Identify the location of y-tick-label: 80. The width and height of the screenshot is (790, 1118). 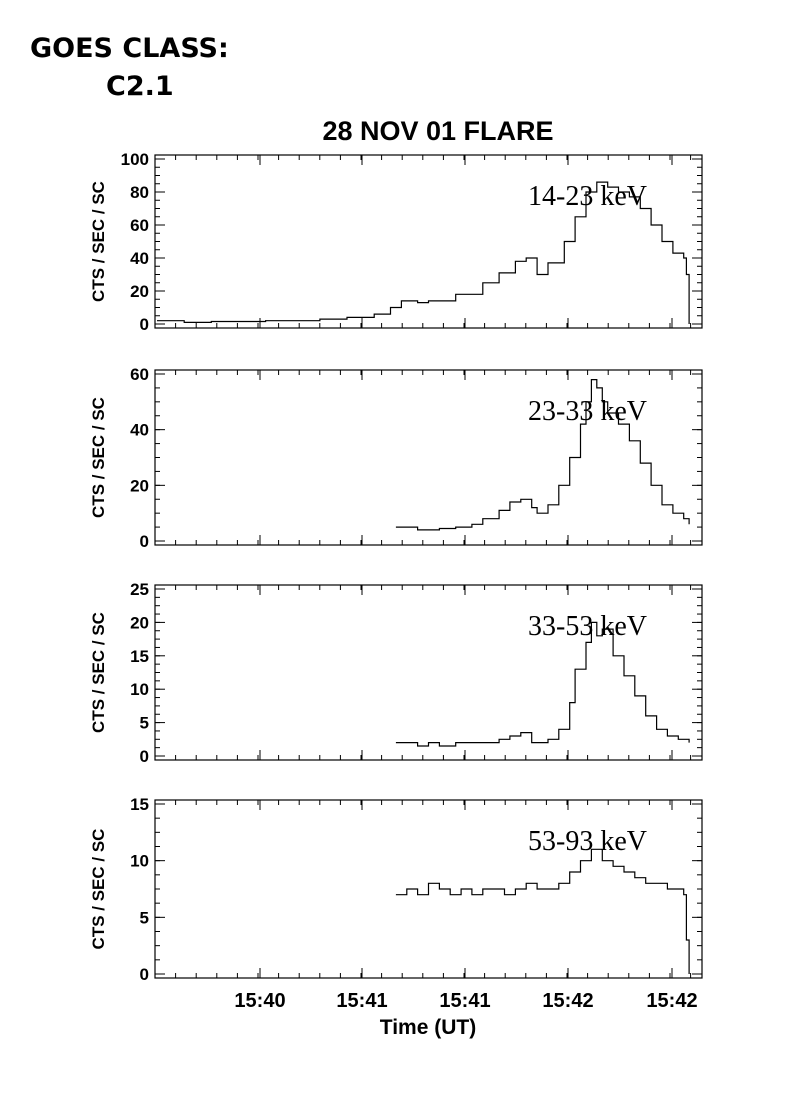
(139, 192).